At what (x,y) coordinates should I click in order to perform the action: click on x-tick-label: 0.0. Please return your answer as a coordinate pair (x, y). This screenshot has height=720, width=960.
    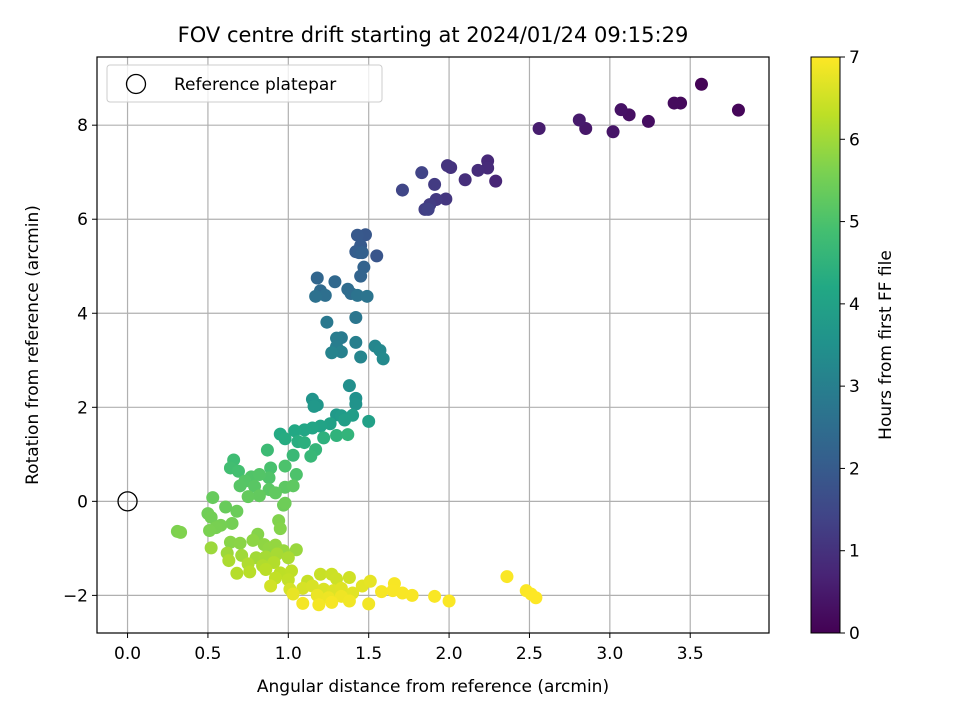
    Looking at the image, I should click on (127, 654).